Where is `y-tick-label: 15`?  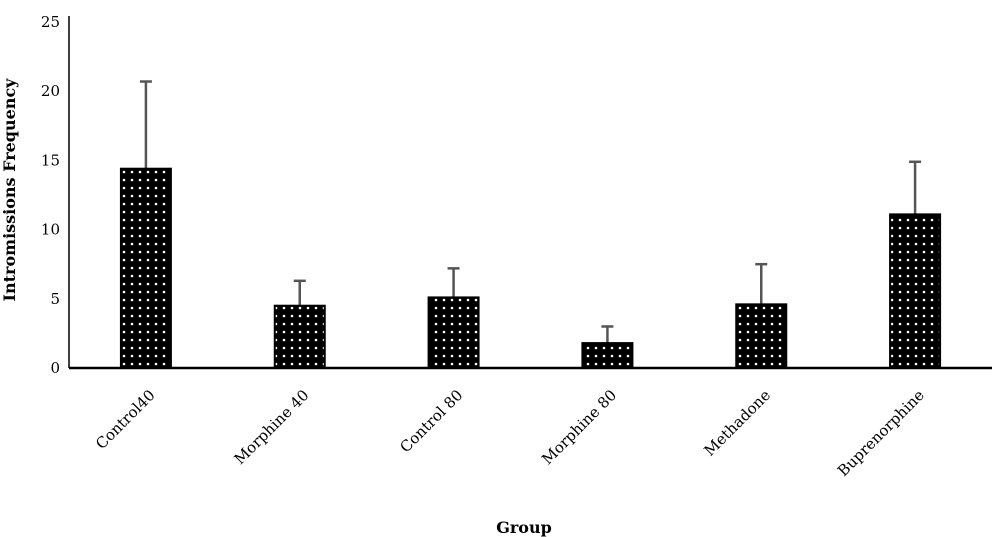 y-tick-label: 15 is located at coordinates (50, 160).